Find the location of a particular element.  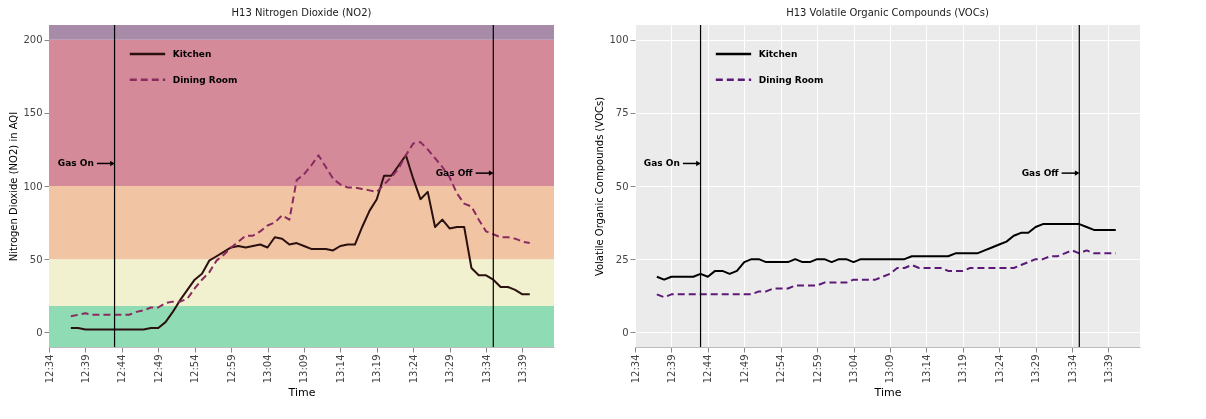

y-tick-label: 200 is located at coordinates (33, 40).